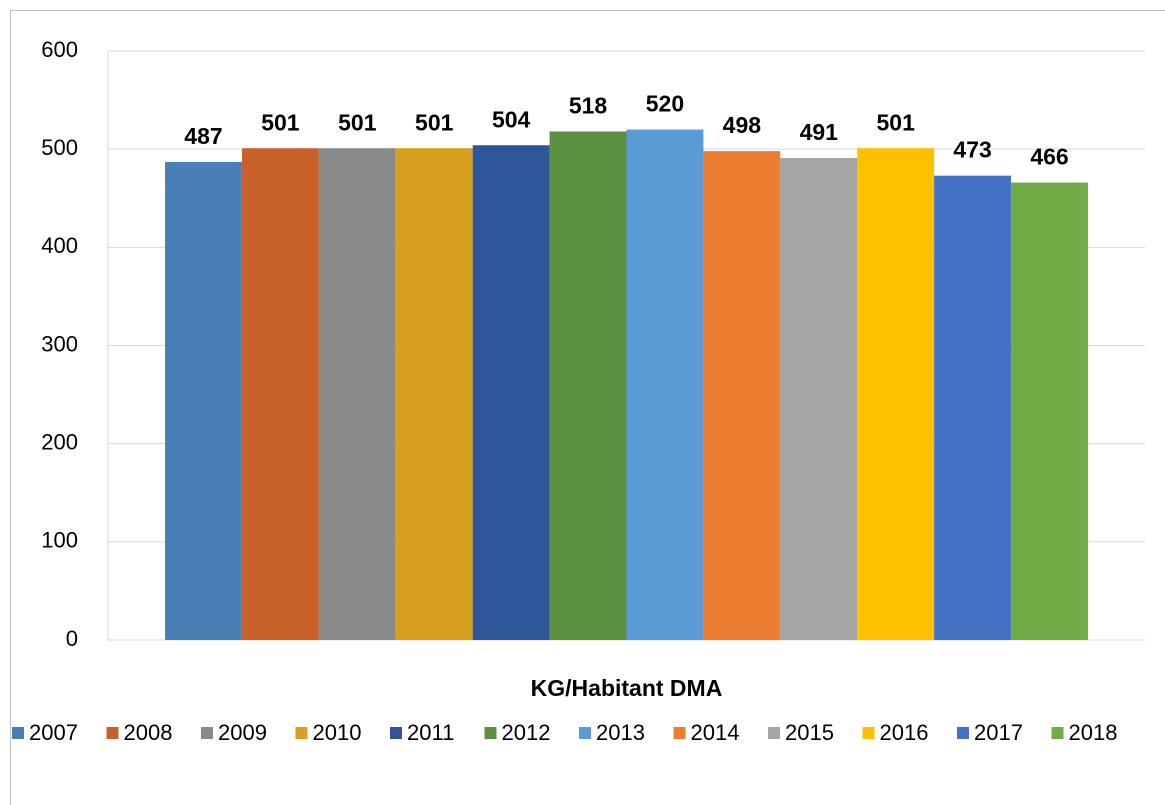  Describe the element at coordinates (1093, 732) in the screenshot. I see `legend-label: 2018` at that location.